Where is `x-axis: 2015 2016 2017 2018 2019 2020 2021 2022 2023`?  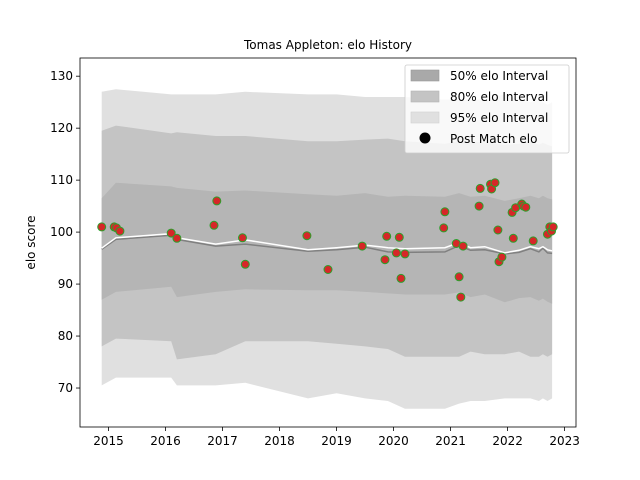 x-axis: 2015 2016 2017 2018 2019 2020 2021 2022 2023 is located at coordinates (336, 437).